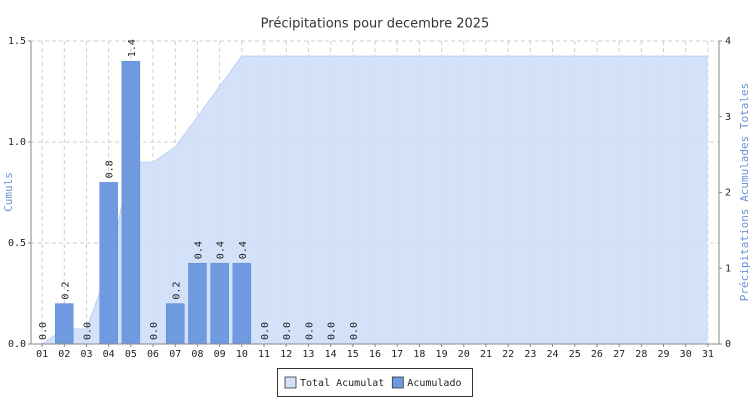 Image resolution: width=750 pixels, height=400 pixels. Describe the element at coordinates (286, 354) in the screenshot. I see `x-tick-label: 12` at that location.